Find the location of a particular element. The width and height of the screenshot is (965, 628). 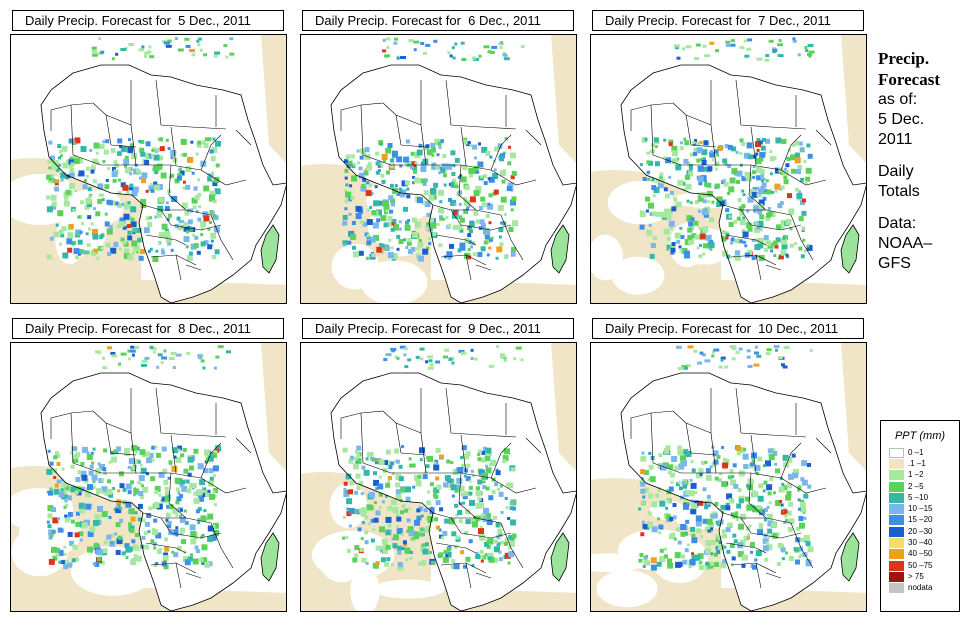

dry-patch is located at coordinates (627, 589).